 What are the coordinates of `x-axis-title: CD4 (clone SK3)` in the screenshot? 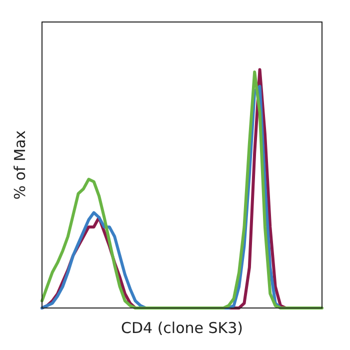 It's located at (182, 327).